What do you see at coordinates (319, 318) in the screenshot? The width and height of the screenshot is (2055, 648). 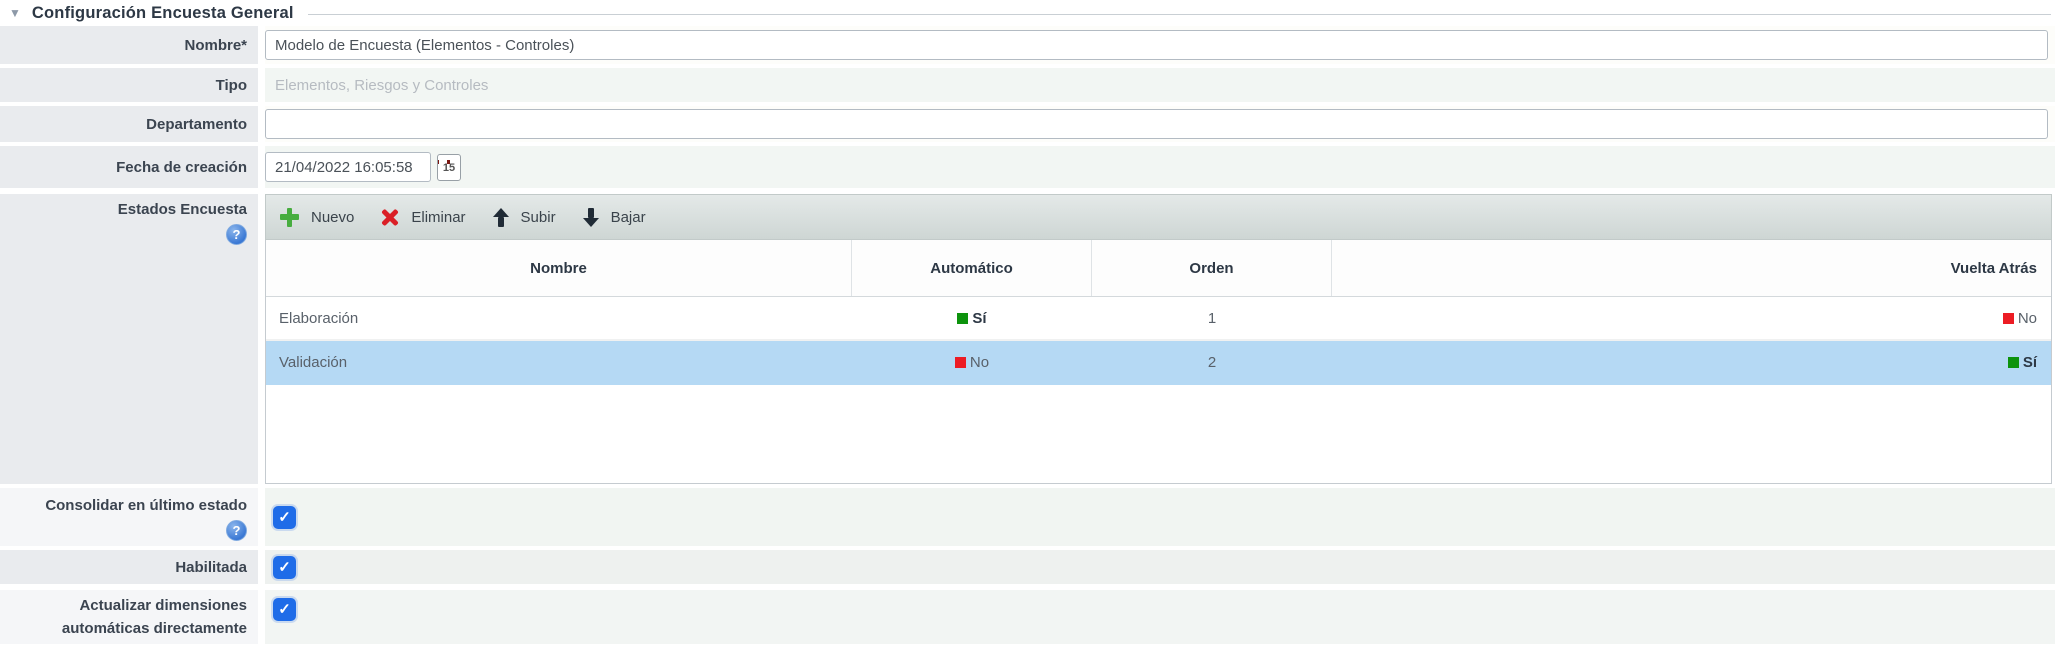 I see `cell-nombre: Elaboración` at bounding box center [319, 318].